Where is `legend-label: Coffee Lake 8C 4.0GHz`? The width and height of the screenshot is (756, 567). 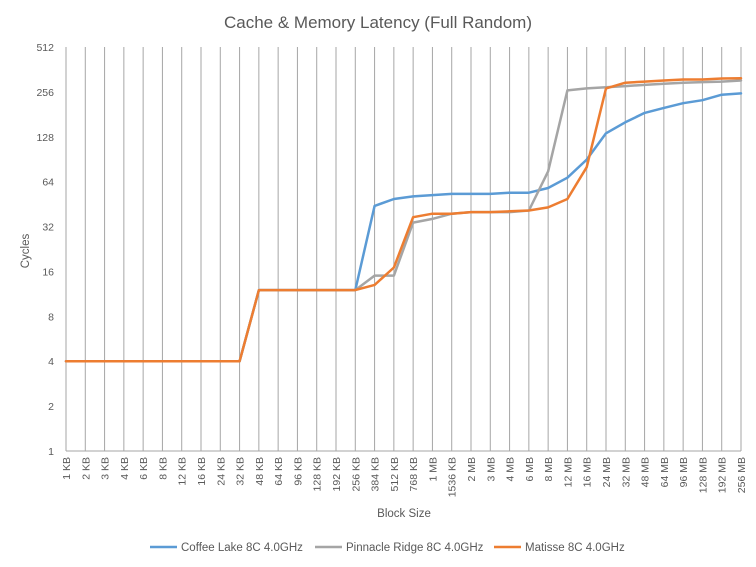 legend-label: Coffee Lake 8C 4.0GHz is located at coordinates (242, 548).